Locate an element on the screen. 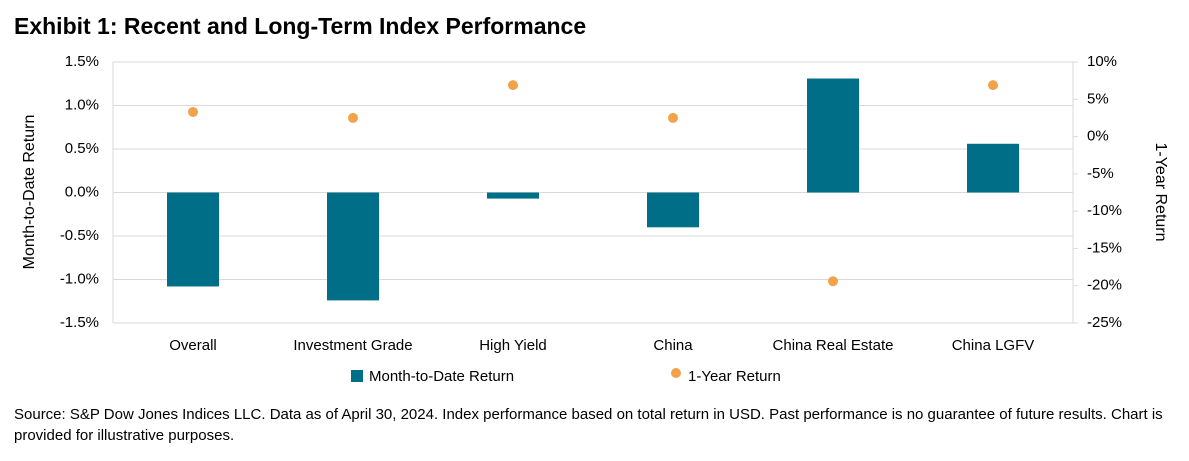  legend-label: 1-Year Return is located at coordinates (734, 376).